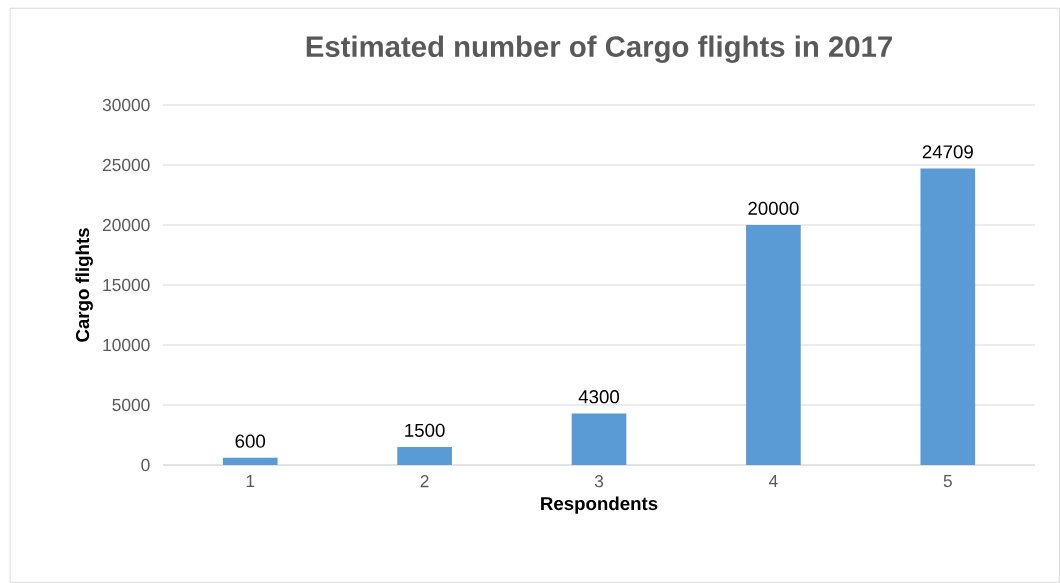 The width and height of the screenshot is (1060, 583). I want to click on x-tick-label: 1, so click(250, 481).